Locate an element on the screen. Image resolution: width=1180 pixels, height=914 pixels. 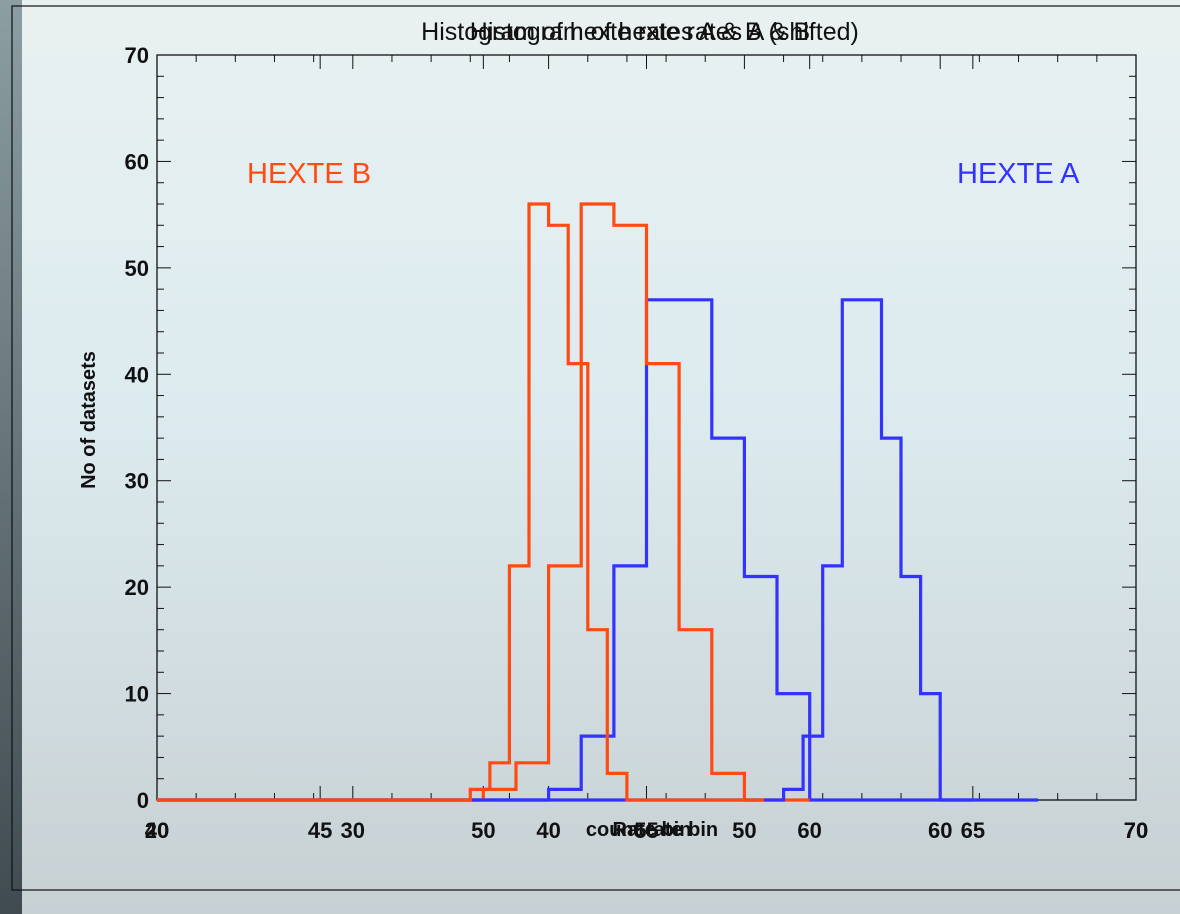
x-axis-label-2: count rate bin is located at coordinates (652, 830).